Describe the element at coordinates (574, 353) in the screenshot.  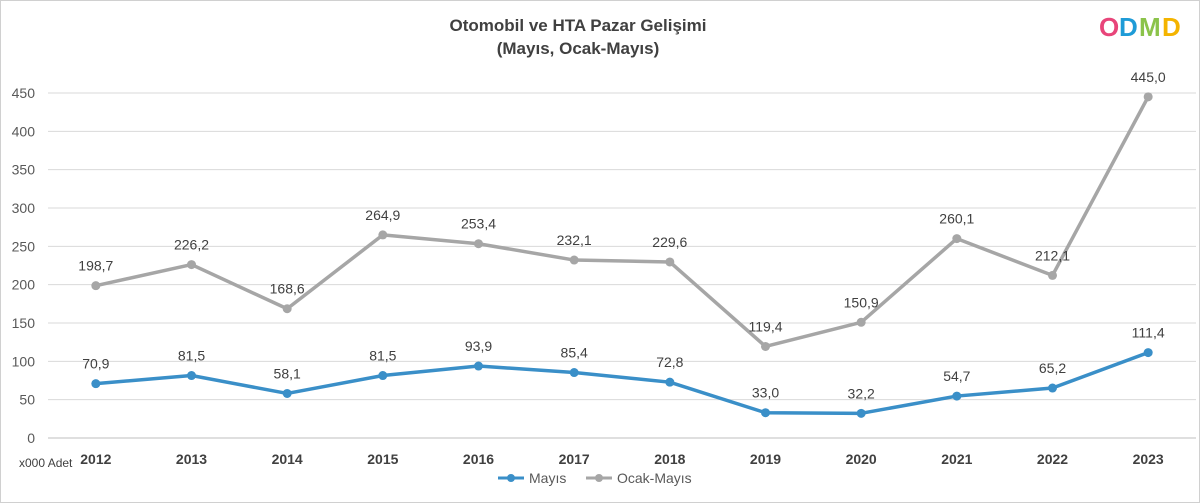
I see `data-label: 85,4` at that location.